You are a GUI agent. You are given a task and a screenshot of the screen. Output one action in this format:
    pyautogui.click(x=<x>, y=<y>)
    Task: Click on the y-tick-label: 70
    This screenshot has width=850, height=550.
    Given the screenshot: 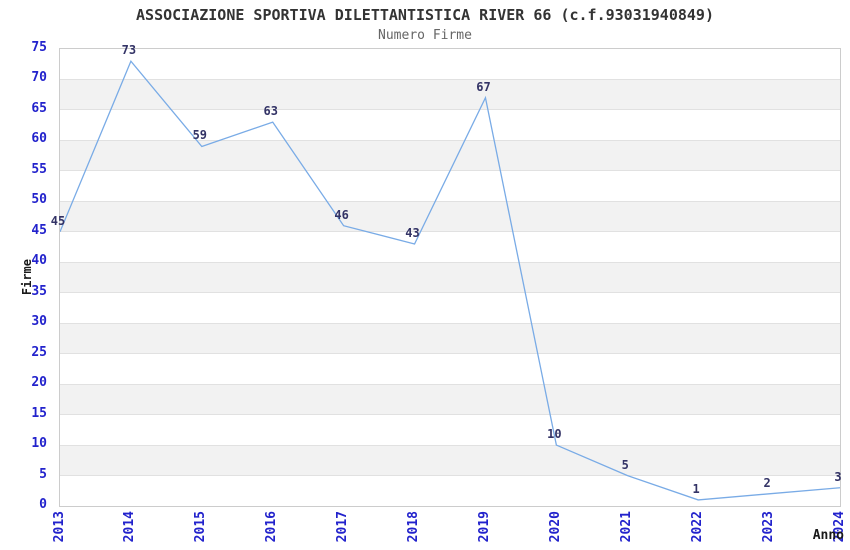 What is the action you would take?
    pyautogui.click(x=39, y=78)
    